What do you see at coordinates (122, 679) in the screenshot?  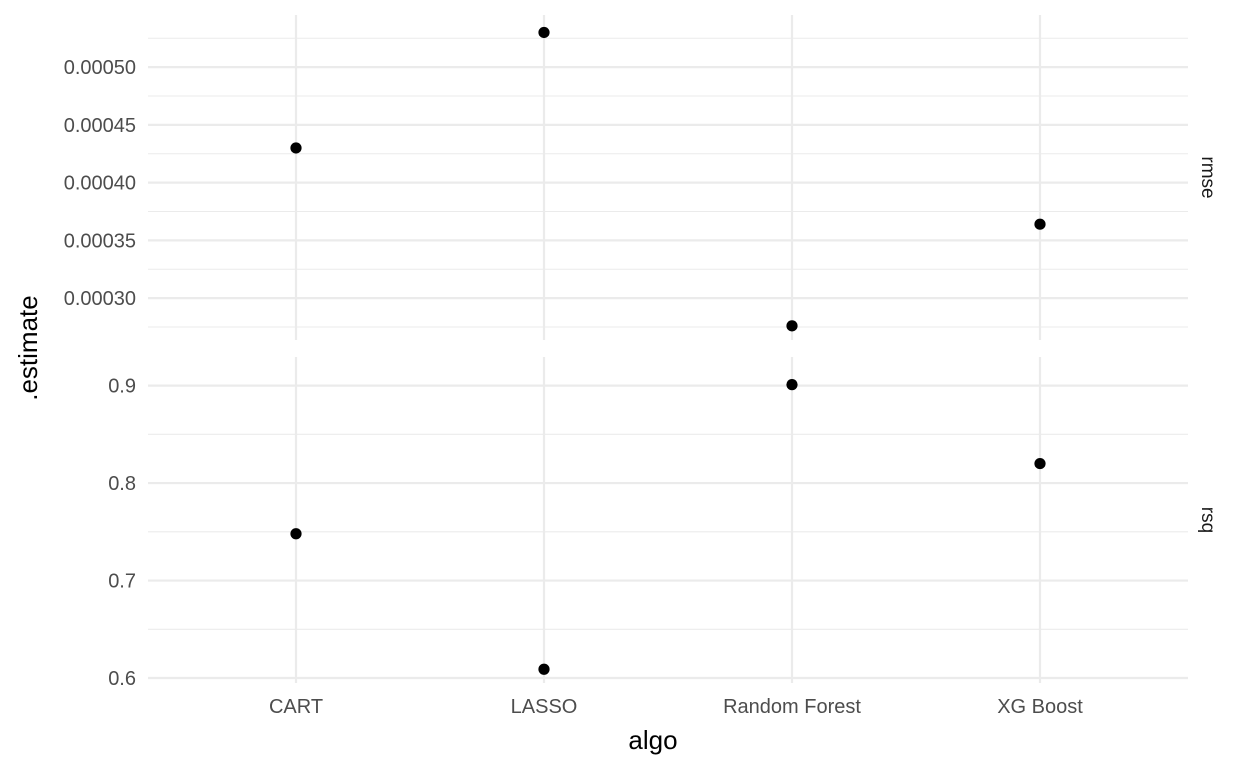 I see `y-tick-label: 0.6` at bounding box center [122, 679].